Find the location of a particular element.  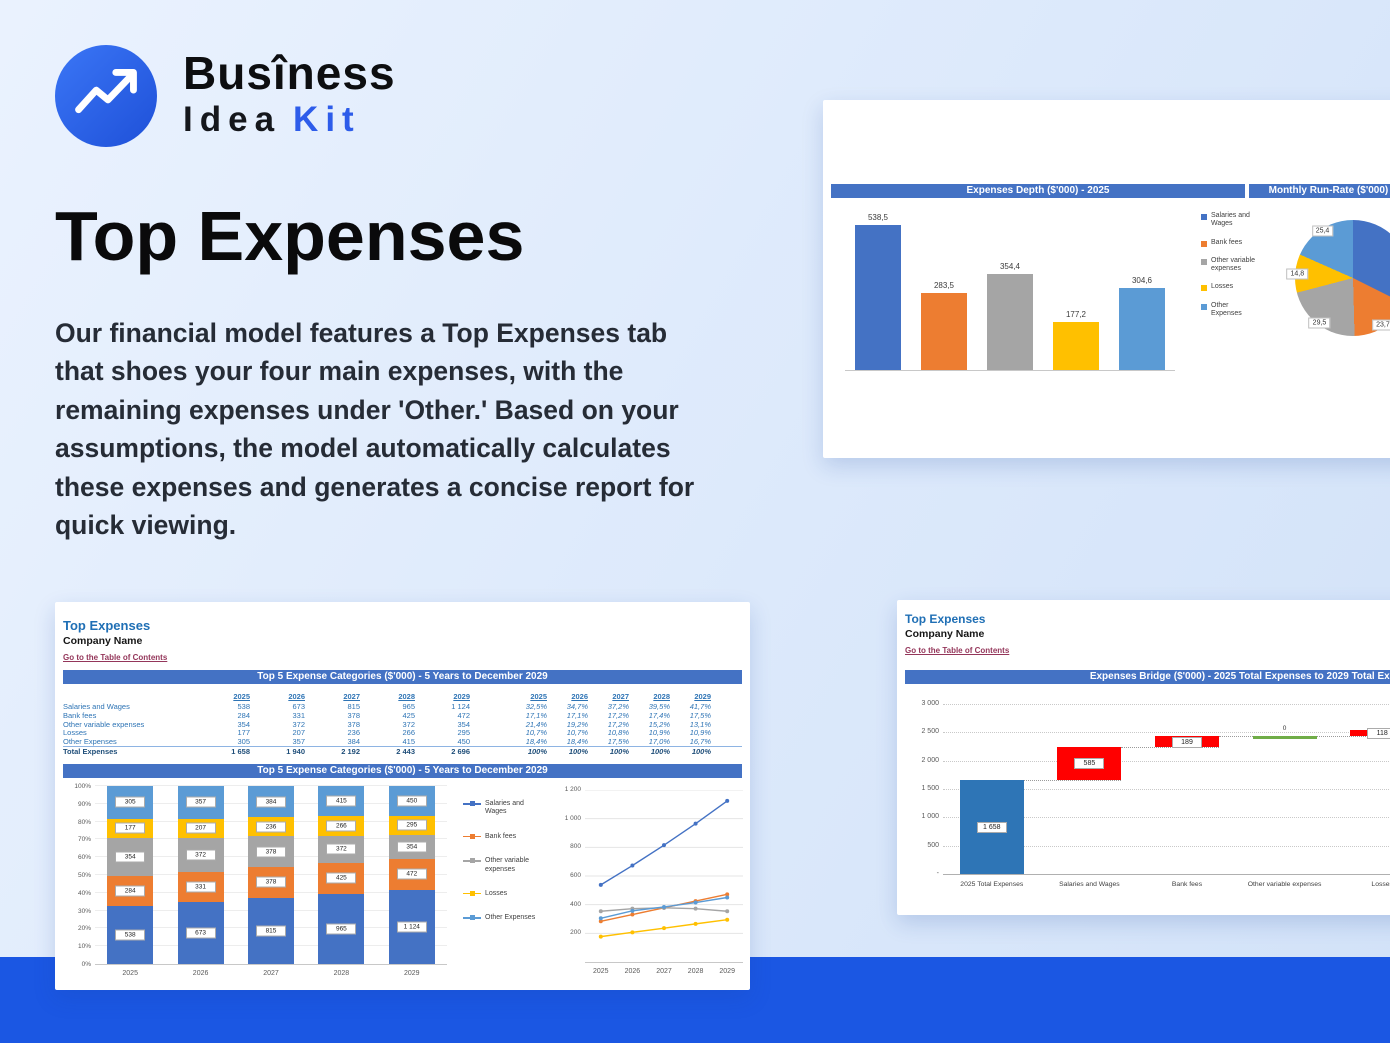

year-header: 2028 is located at coordinates (661, 696).